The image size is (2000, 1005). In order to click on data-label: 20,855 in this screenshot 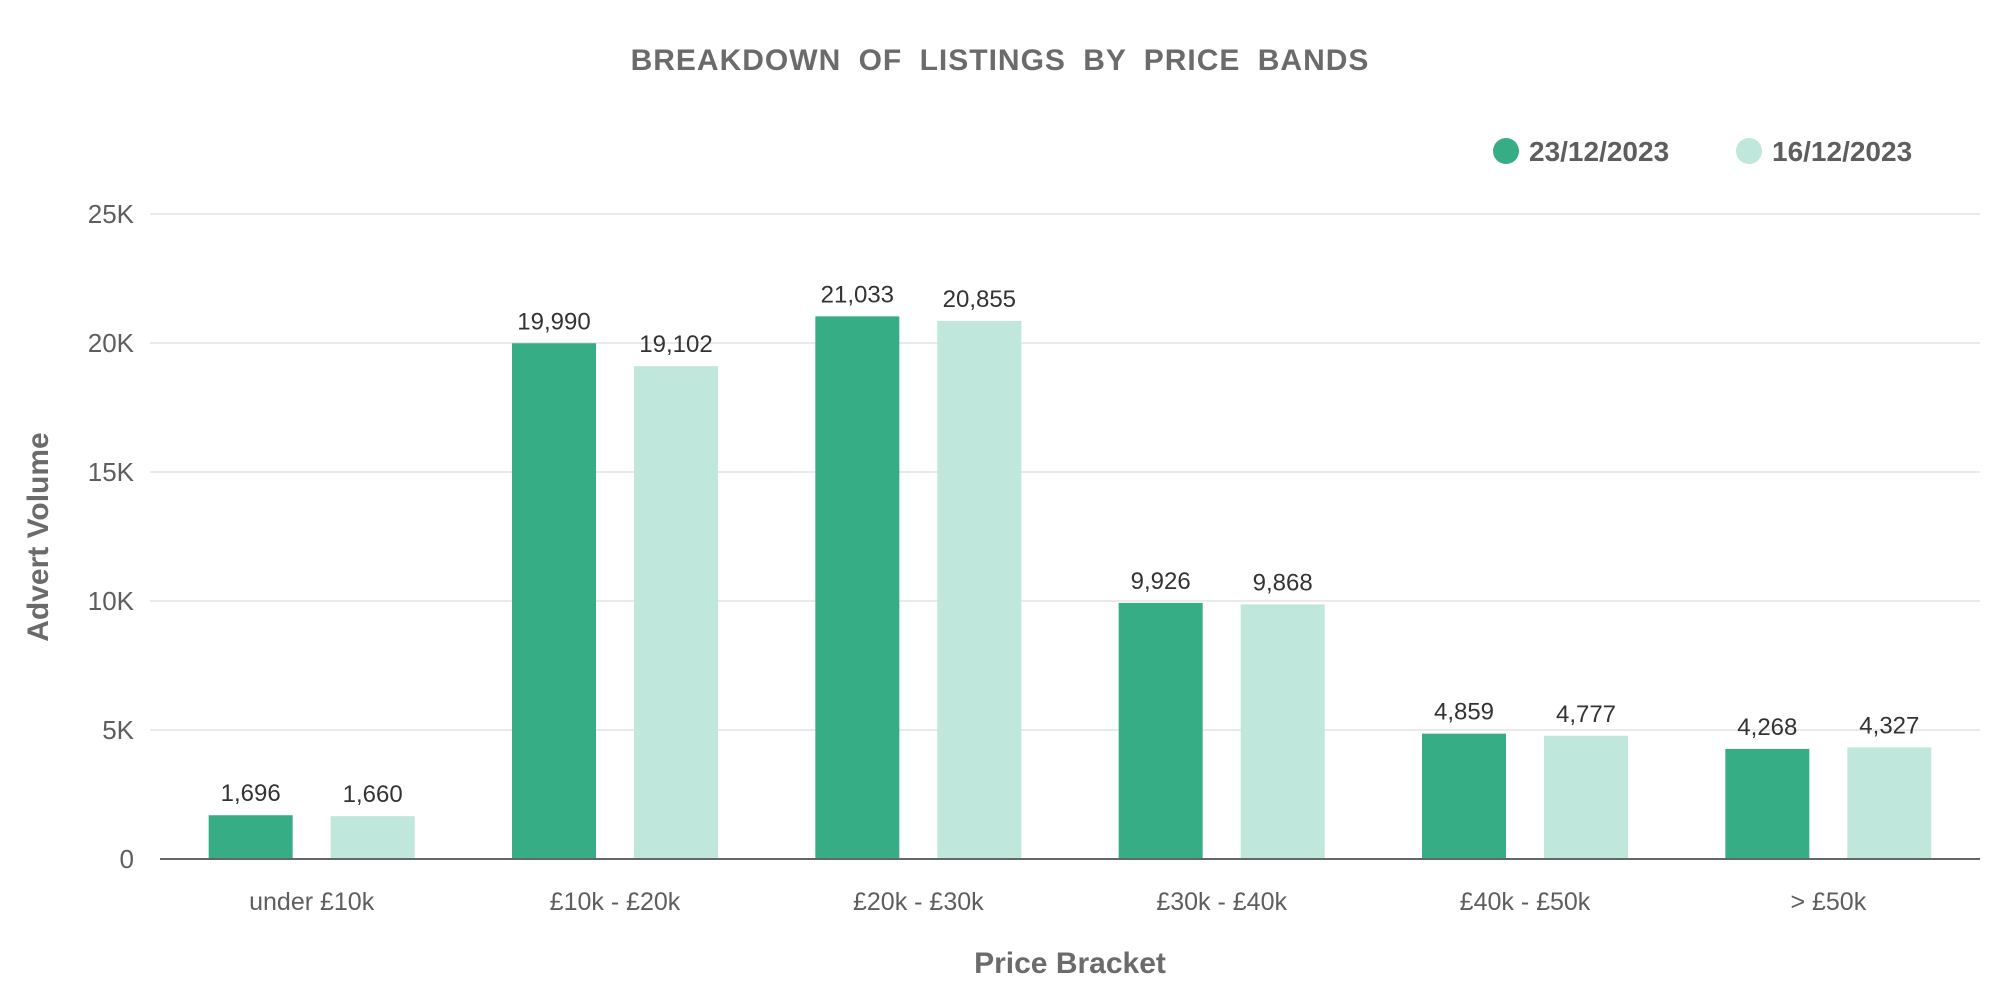, I will do `click(979, 299)`.